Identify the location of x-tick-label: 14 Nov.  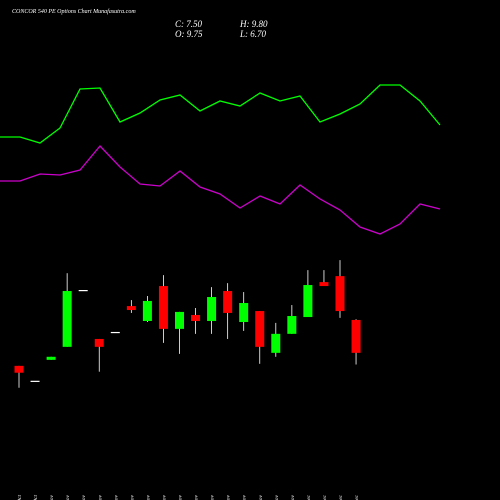
(131, 497).